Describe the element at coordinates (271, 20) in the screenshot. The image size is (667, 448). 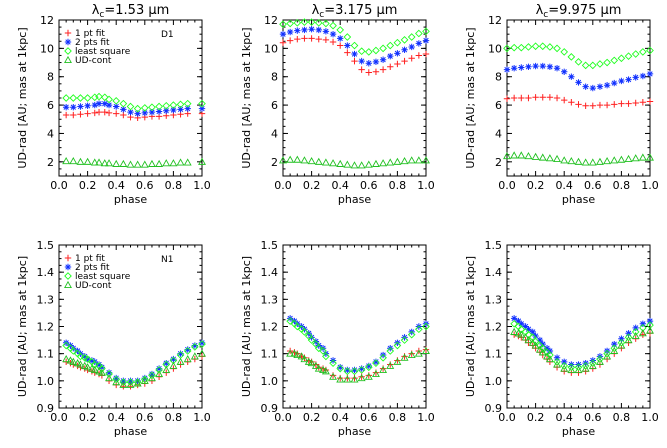
I see `y-tick-label: 12` at that location.